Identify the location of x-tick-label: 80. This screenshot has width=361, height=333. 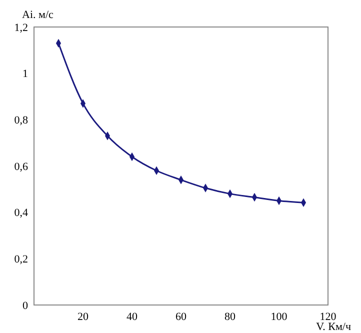
(230, 317).